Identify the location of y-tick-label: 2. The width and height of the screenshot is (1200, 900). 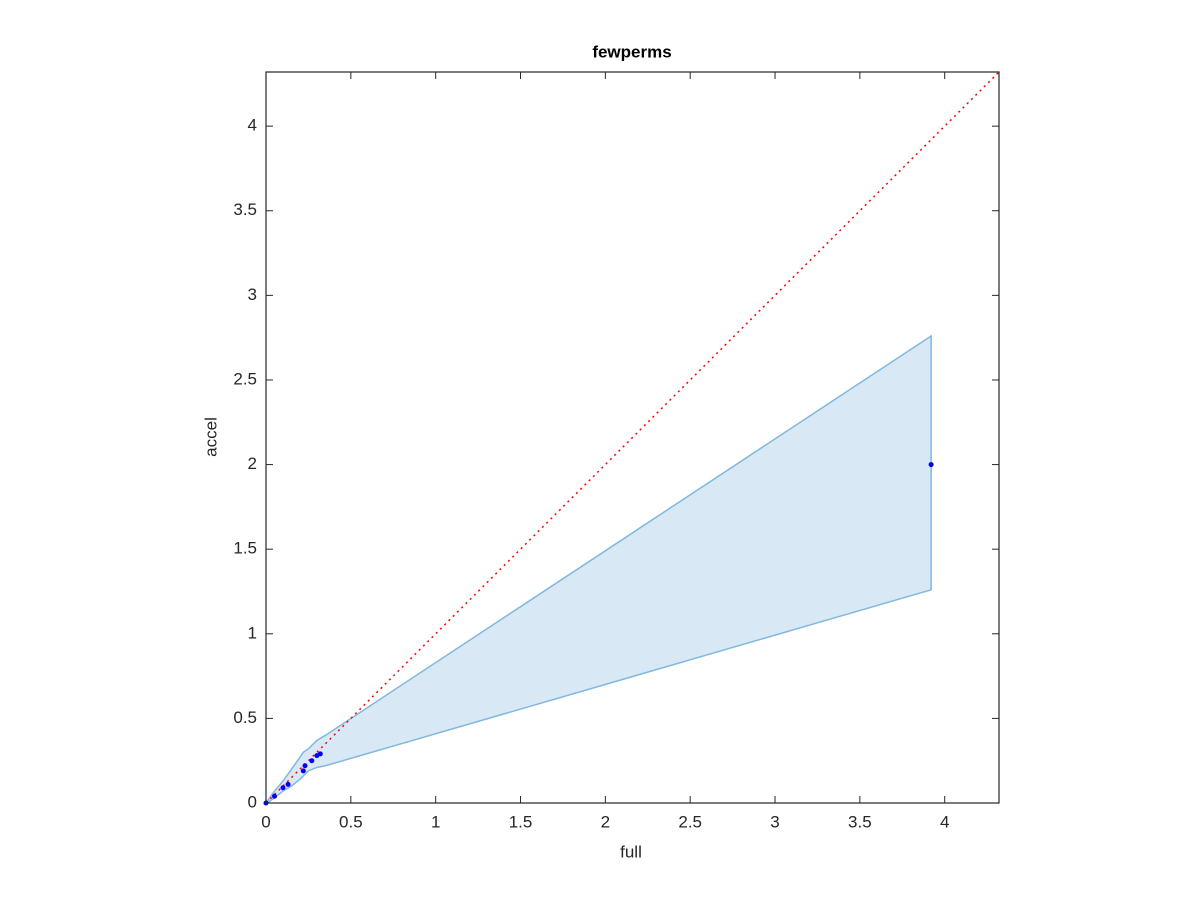
(252, 463).